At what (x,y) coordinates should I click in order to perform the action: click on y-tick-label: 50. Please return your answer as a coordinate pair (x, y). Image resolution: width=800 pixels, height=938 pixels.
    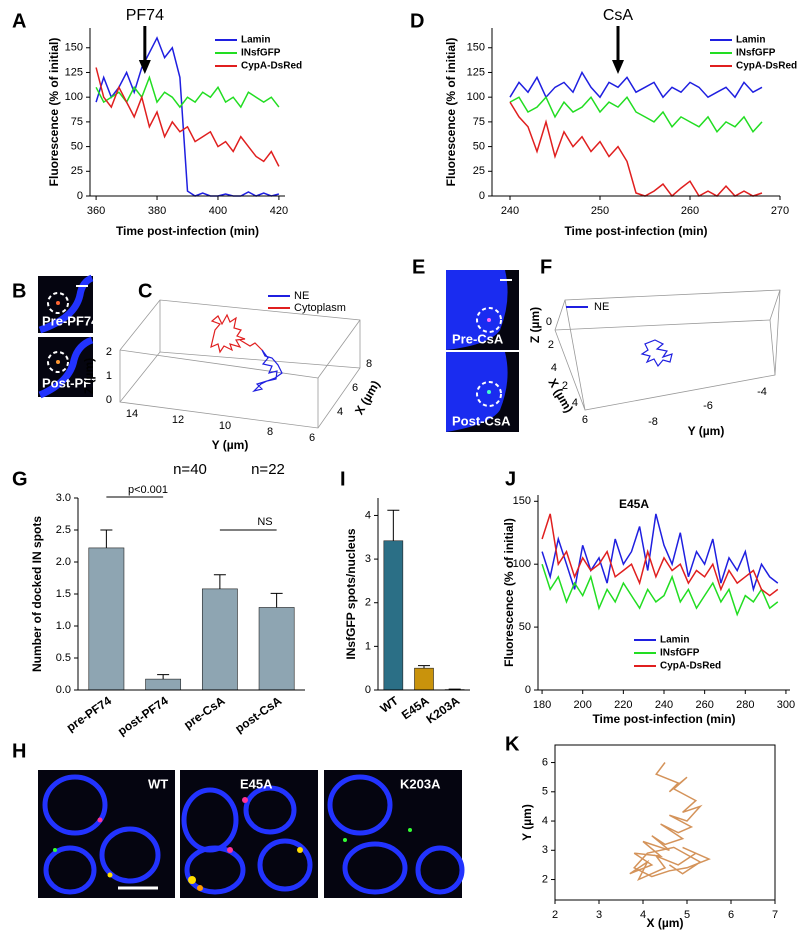
    Looking at the image, I should click on (77, 146).